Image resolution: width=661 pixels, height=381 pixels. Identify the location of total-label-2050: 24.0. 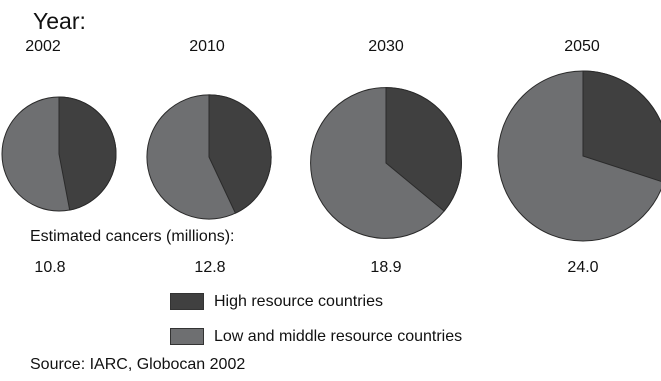
(583, 267).